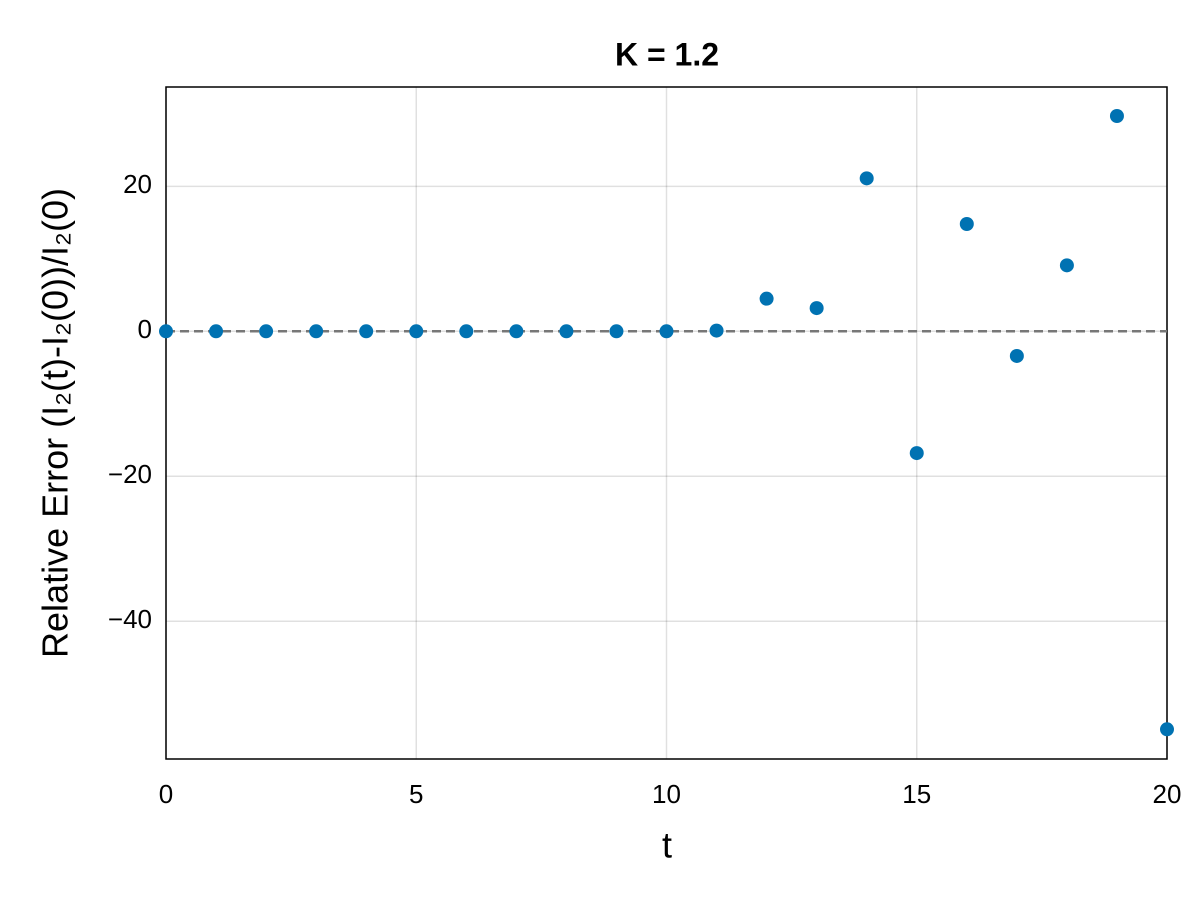 The width and height of the screenshot is (1200, 900). I want to click on x-tick-label: 0, so click(166, 794).